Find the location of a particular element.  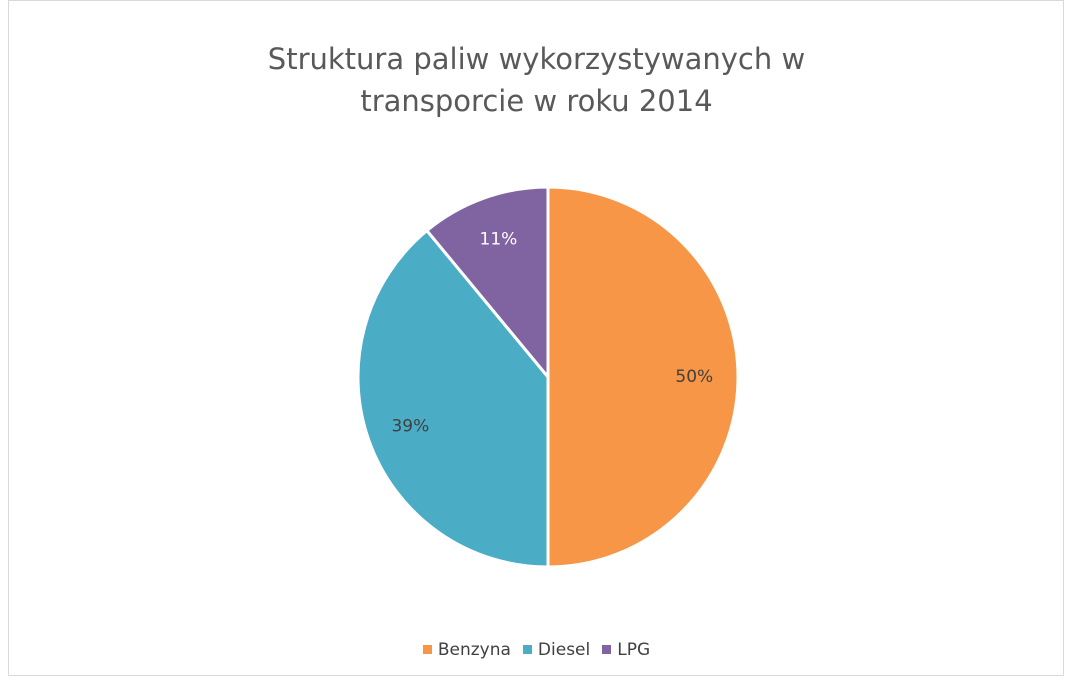

legend-item: Benzyna is located at coordinates (466, 650).